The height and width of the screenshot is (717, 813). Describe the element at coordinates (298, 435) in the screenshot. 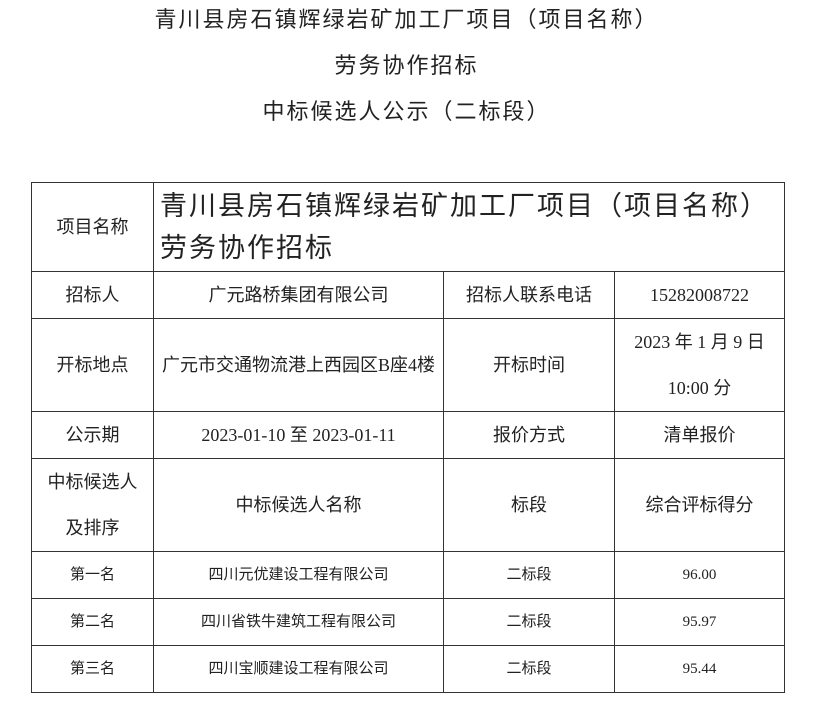

I see `table-cell: 2023-01-10 至 2023-01-11` at that location.